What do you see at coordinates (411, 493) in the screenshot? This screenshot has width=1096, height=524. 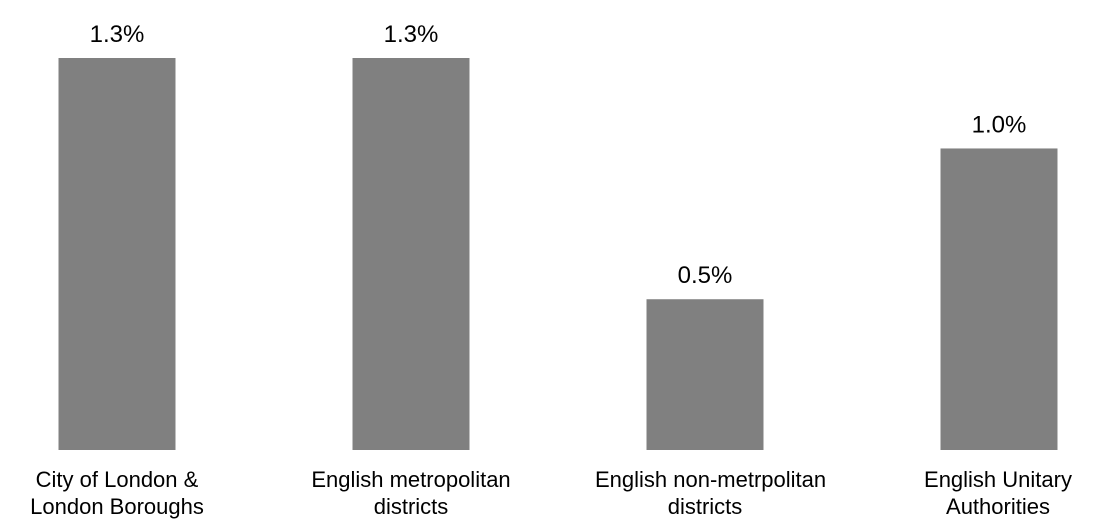 I see `category-label: English metropolitan districts` at bounding box center [411, 493].